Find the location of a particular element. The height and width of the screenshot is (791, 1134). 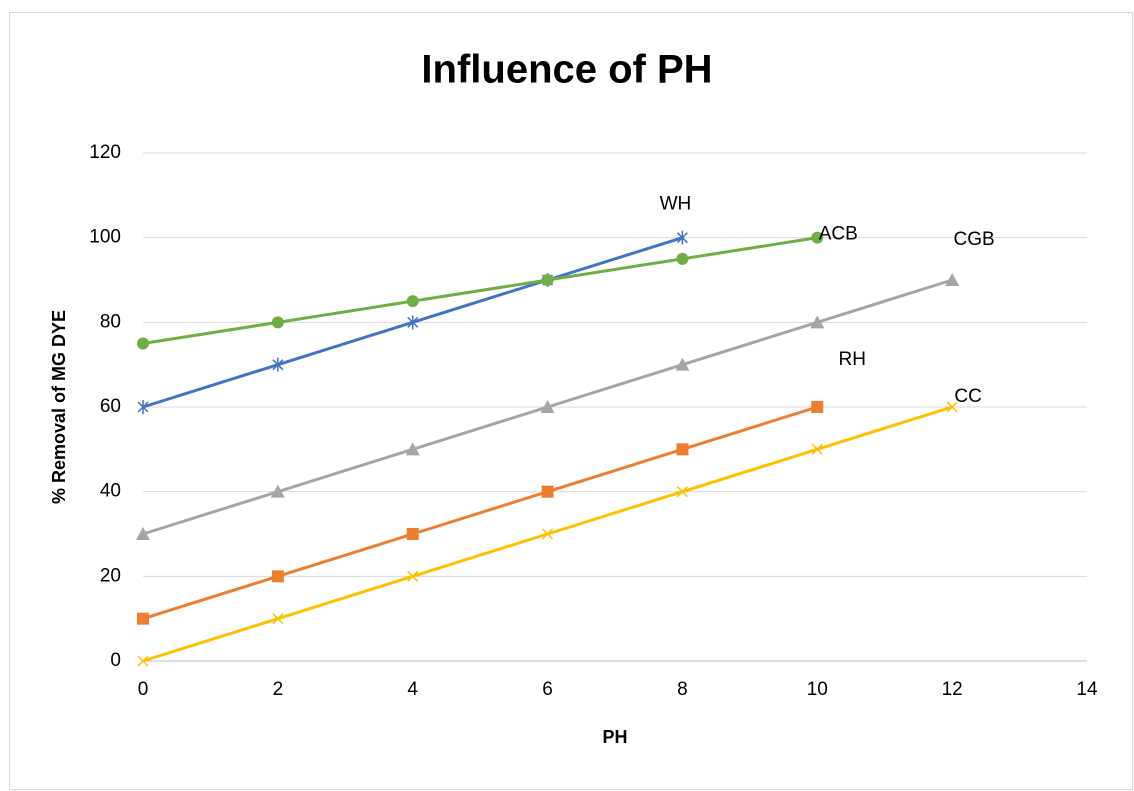

x-axis-label: PH is located at coordinates (614, 737).